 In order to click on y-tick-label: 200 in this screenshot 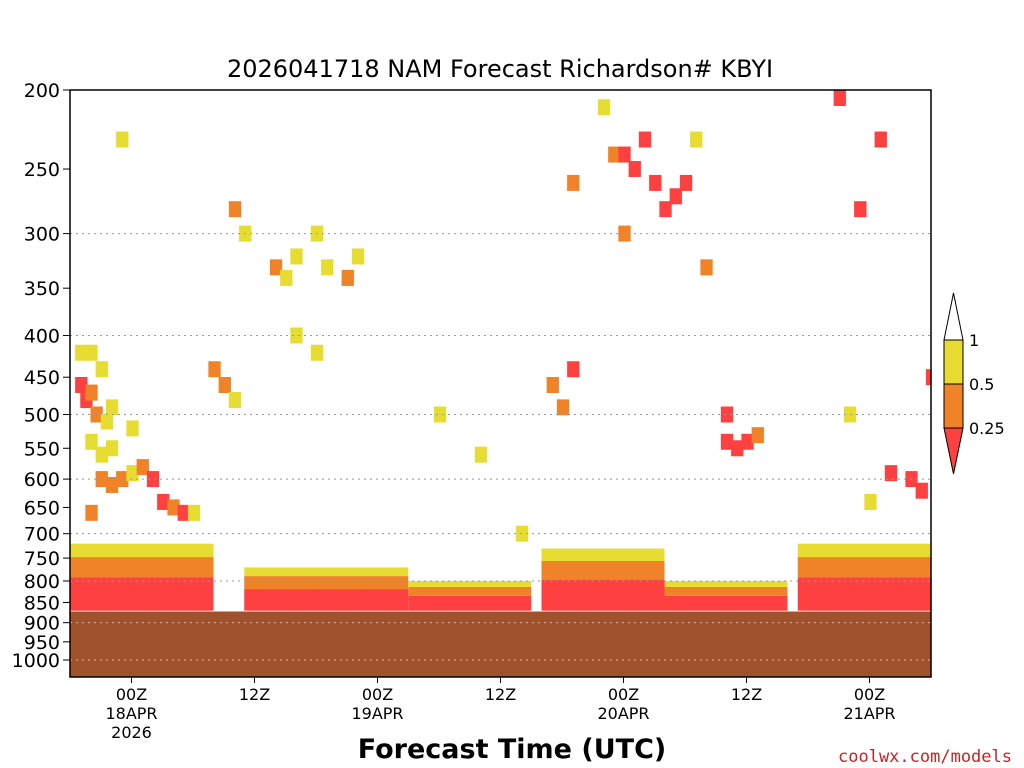, I will do `click(42, 91)`.